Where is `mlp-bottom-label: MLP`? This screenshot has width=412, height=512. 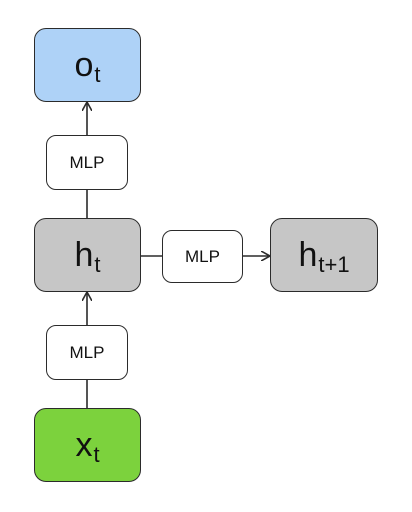
mlp-bottom-label: MLP is located at coordinates (87, 352).